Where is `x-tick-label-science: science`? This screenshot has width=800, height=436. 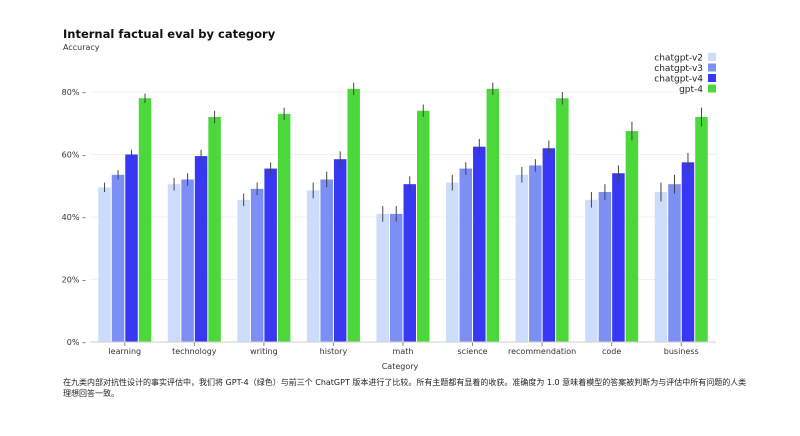
x-tick-label-science: science is located at coordinates (473, 351).